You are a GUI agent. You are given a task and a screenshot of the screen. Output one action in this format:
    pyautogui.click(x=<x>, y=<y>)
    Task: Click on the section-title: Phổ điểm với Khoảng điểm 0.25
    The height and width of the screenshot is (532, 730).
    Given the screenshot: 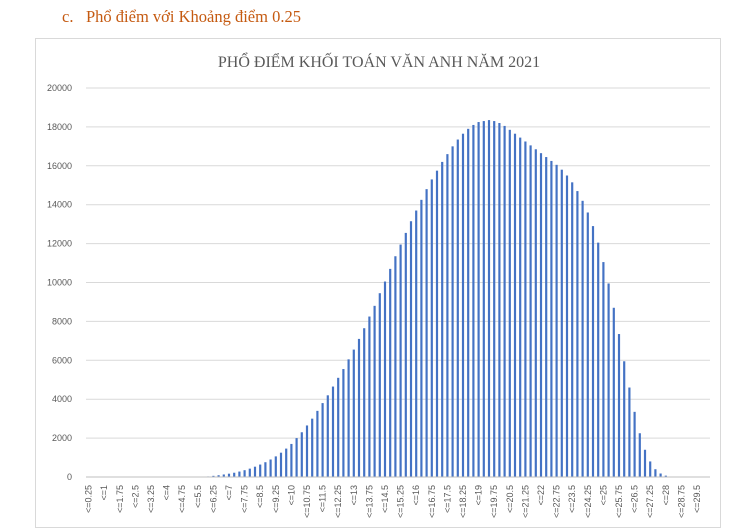 What is the action you would take?
    pyautogui.click(x=193, y=16)
    